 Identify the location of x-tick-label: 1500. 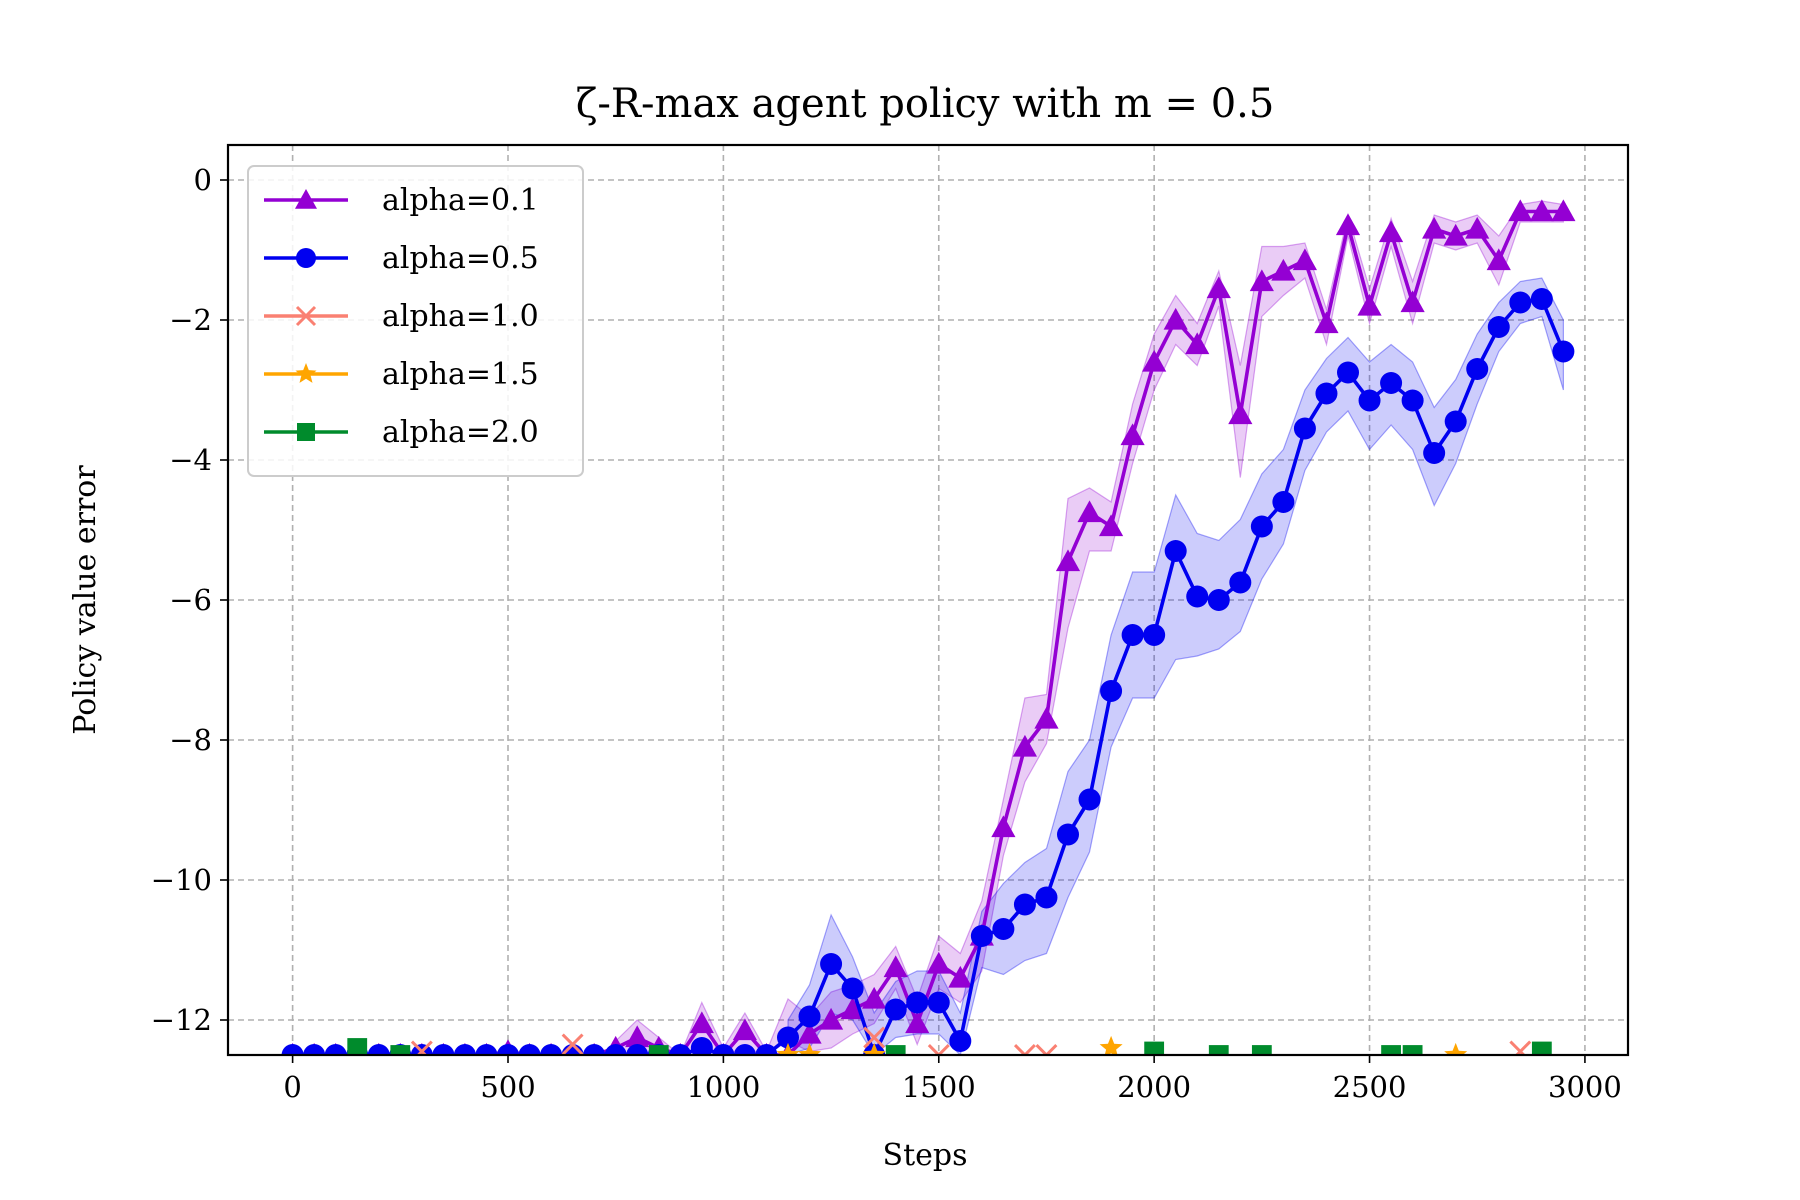
(939, 1087).